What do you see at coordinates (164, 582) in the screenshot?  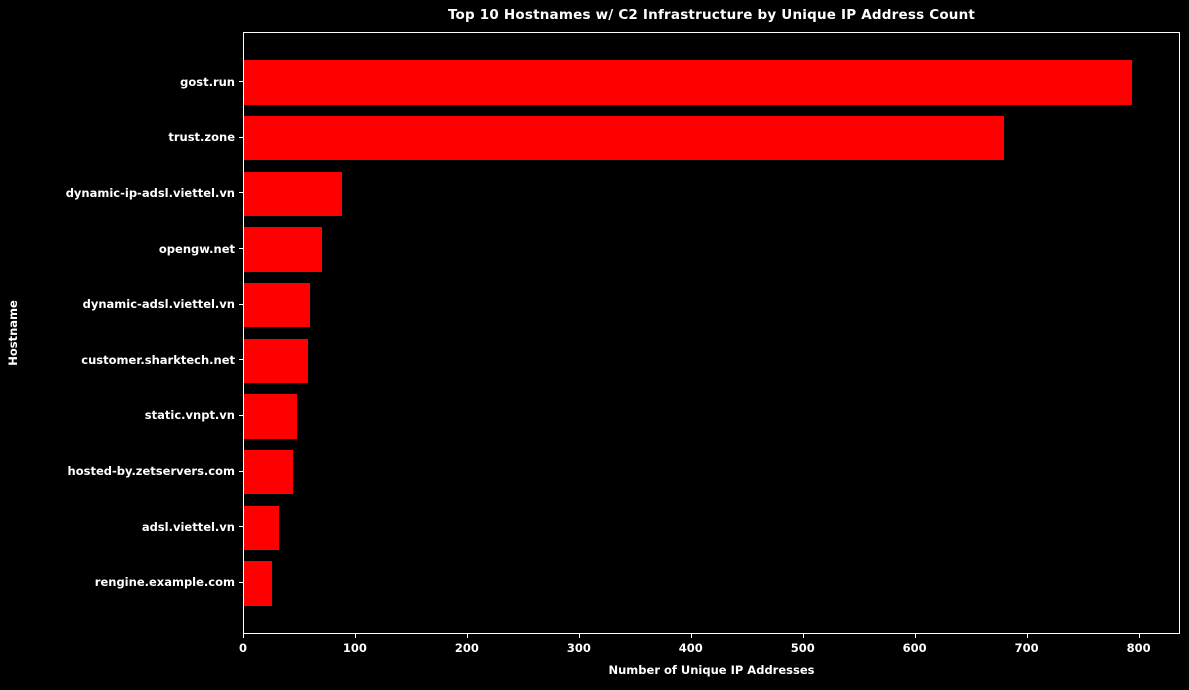 I see `y-tick-label: rengine.example.com` at bounding box center [164, 582].